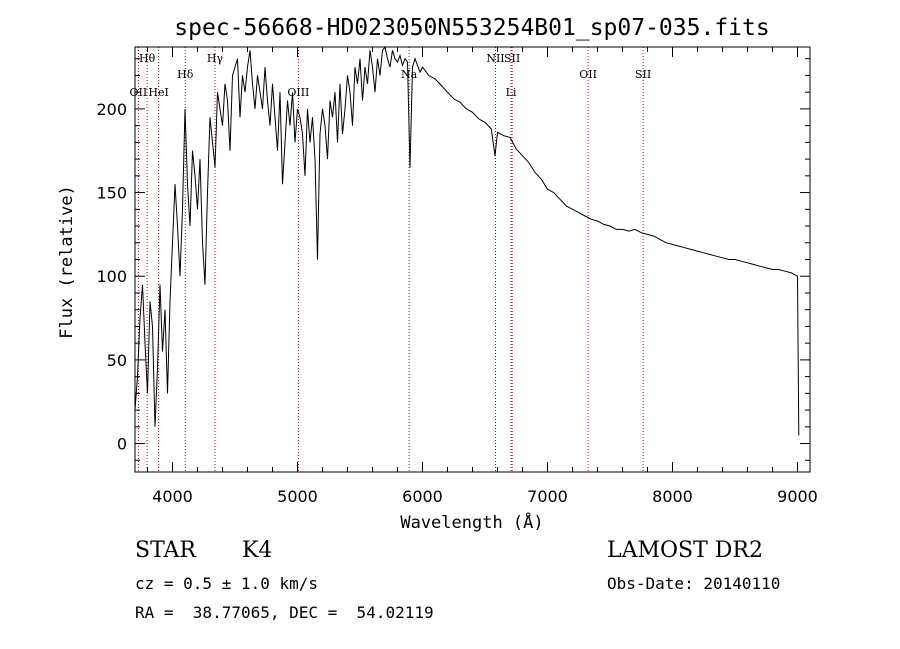 This screenshot has width=900, height=649. I want to click on y-axis-label: Flux (relative), so click(67, 262).